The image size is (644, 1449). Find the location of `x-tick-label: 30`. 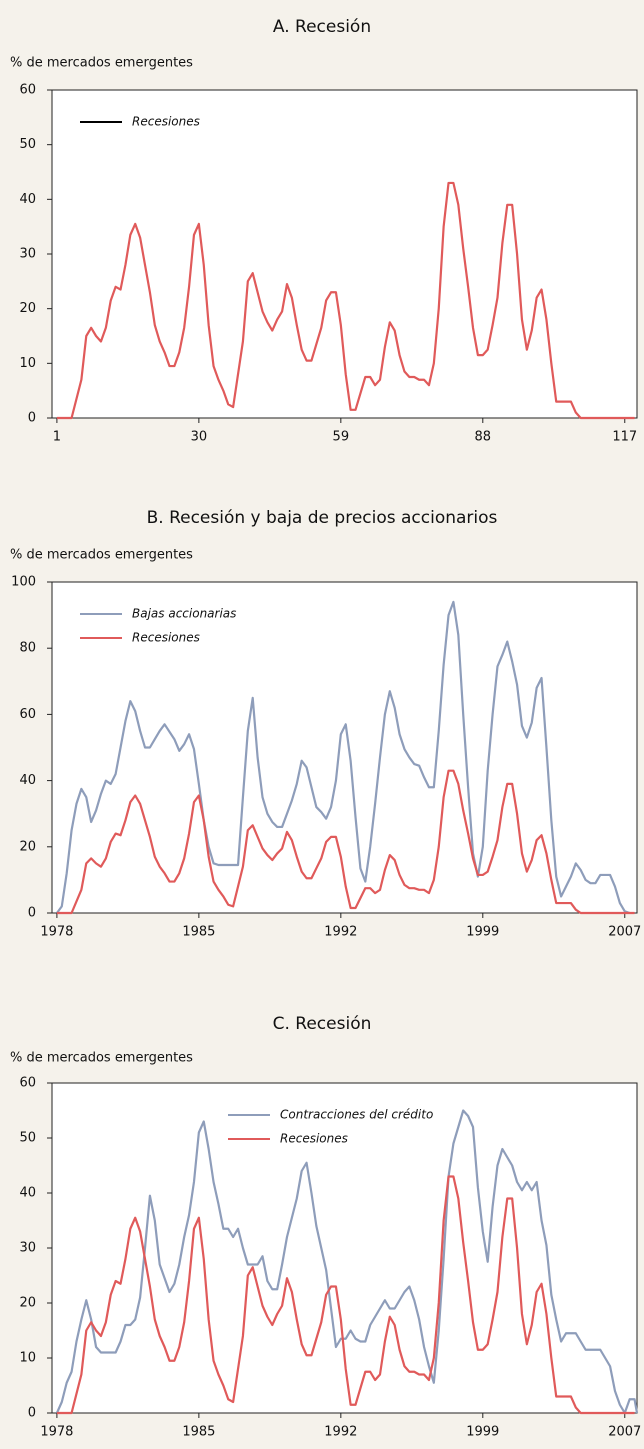

x-tick-label: 30 is located at coordinates (199, 437).